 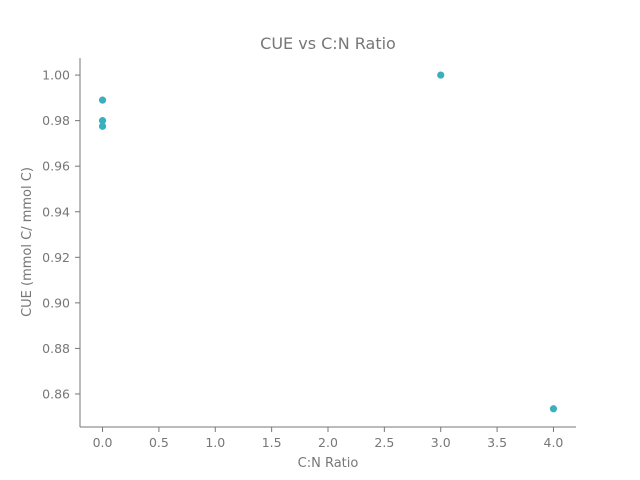 I want to click on y-tick-label: 0.98, so click(x=56, y=120).